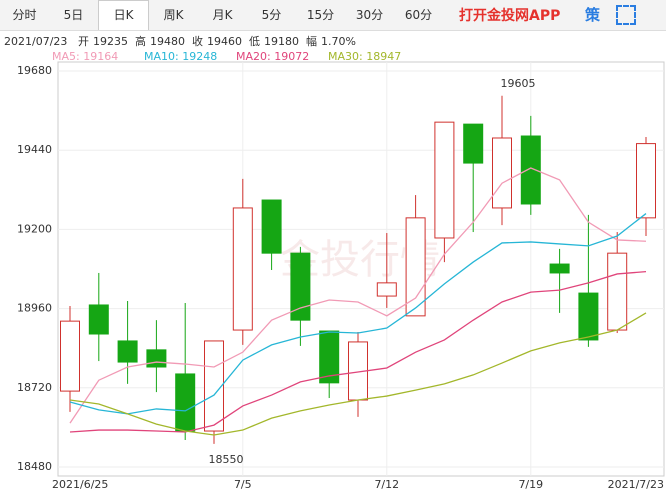  I want to click on quote-label: 开, so click(83, 41).